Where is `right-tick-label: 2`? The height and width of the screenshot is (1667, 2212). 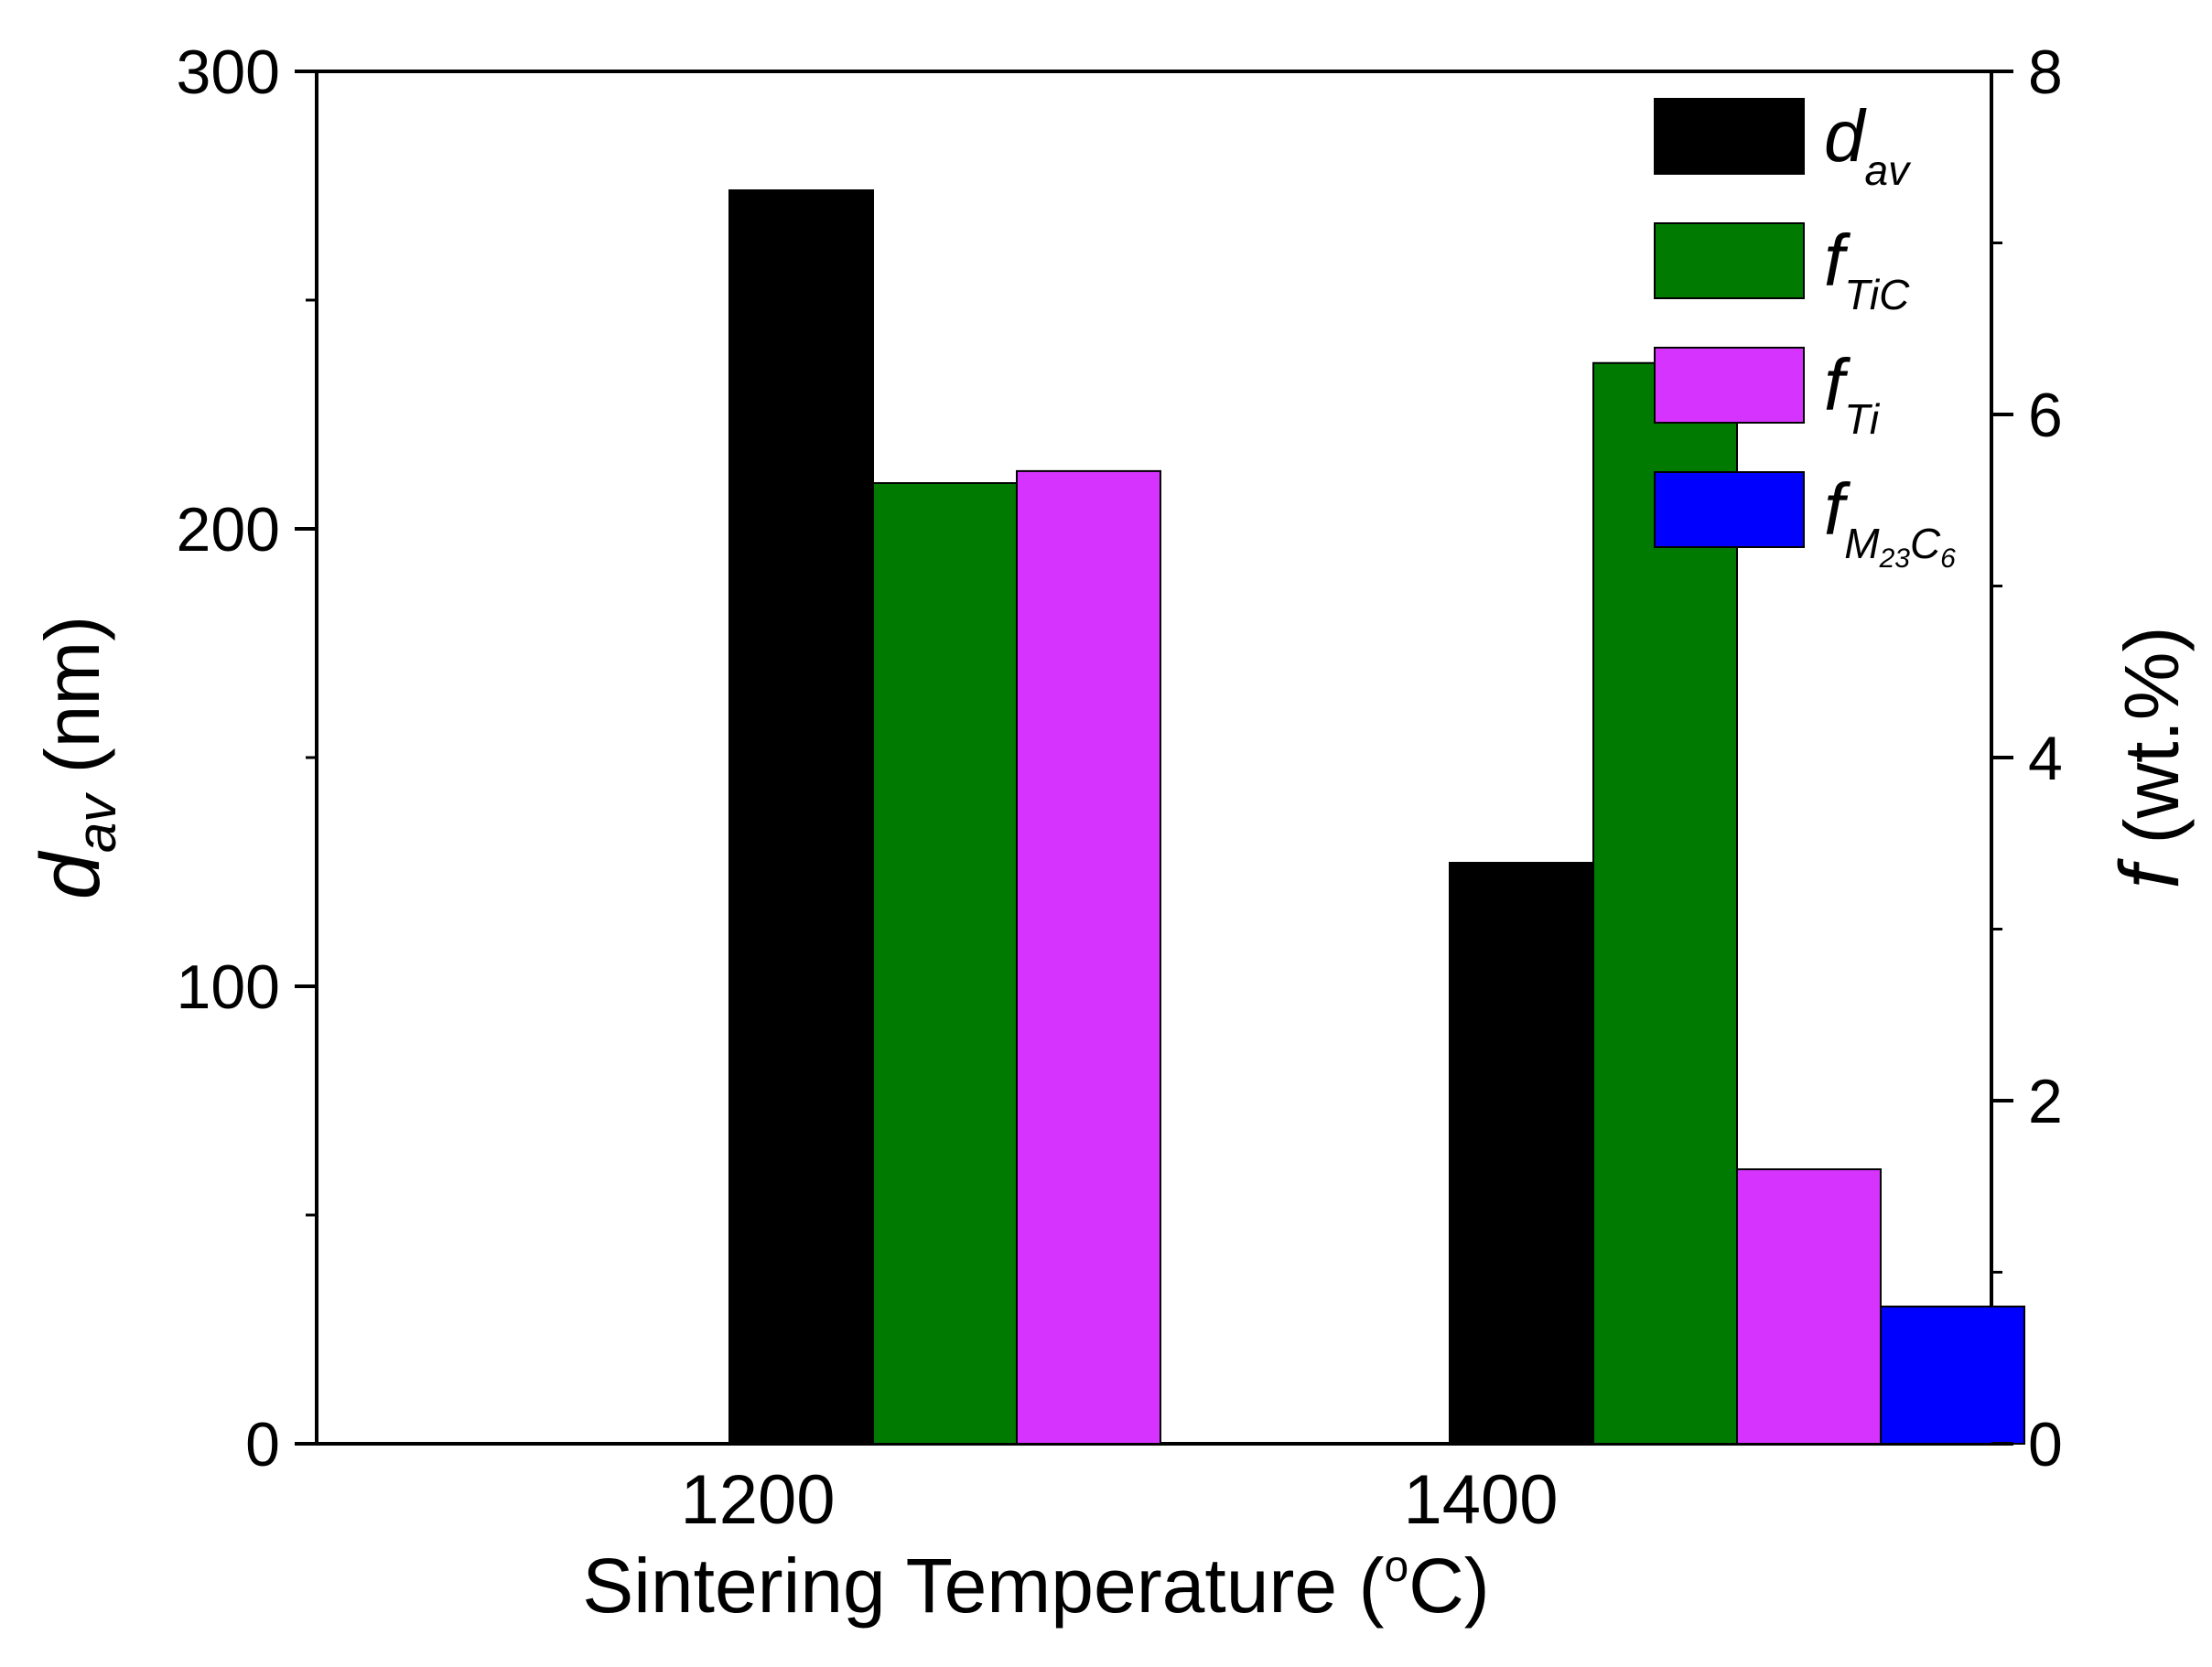 right-tick-label: 2 is located at coordinates (2045, 1101).